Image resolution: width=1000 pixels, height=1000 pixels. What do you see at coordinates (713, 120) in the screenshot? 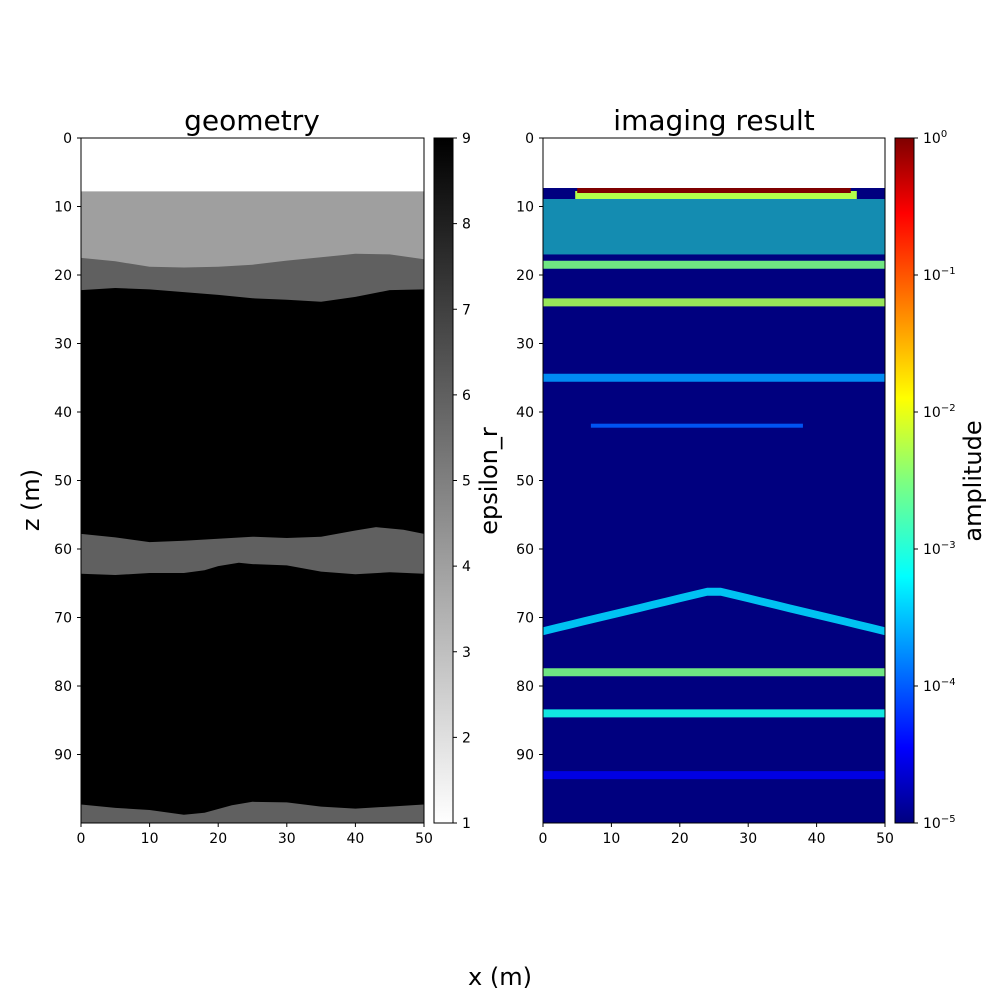
I see `imaging-title: imaging result` at bounding box center [713, 120].